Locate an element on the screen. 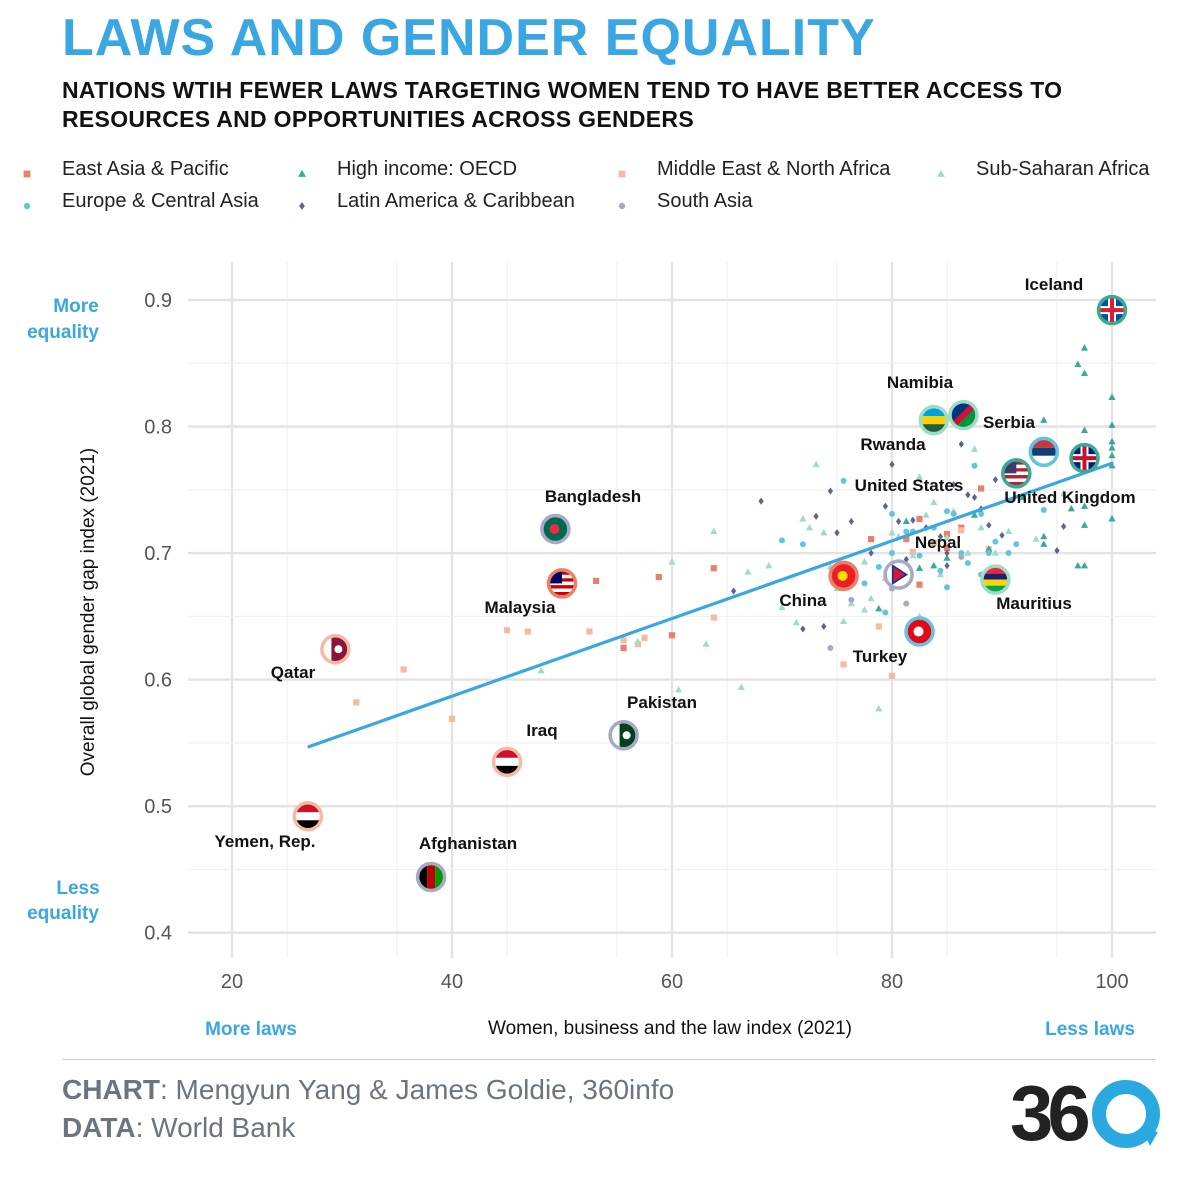  legend-circle-icon is located at coordinates (622, 206).